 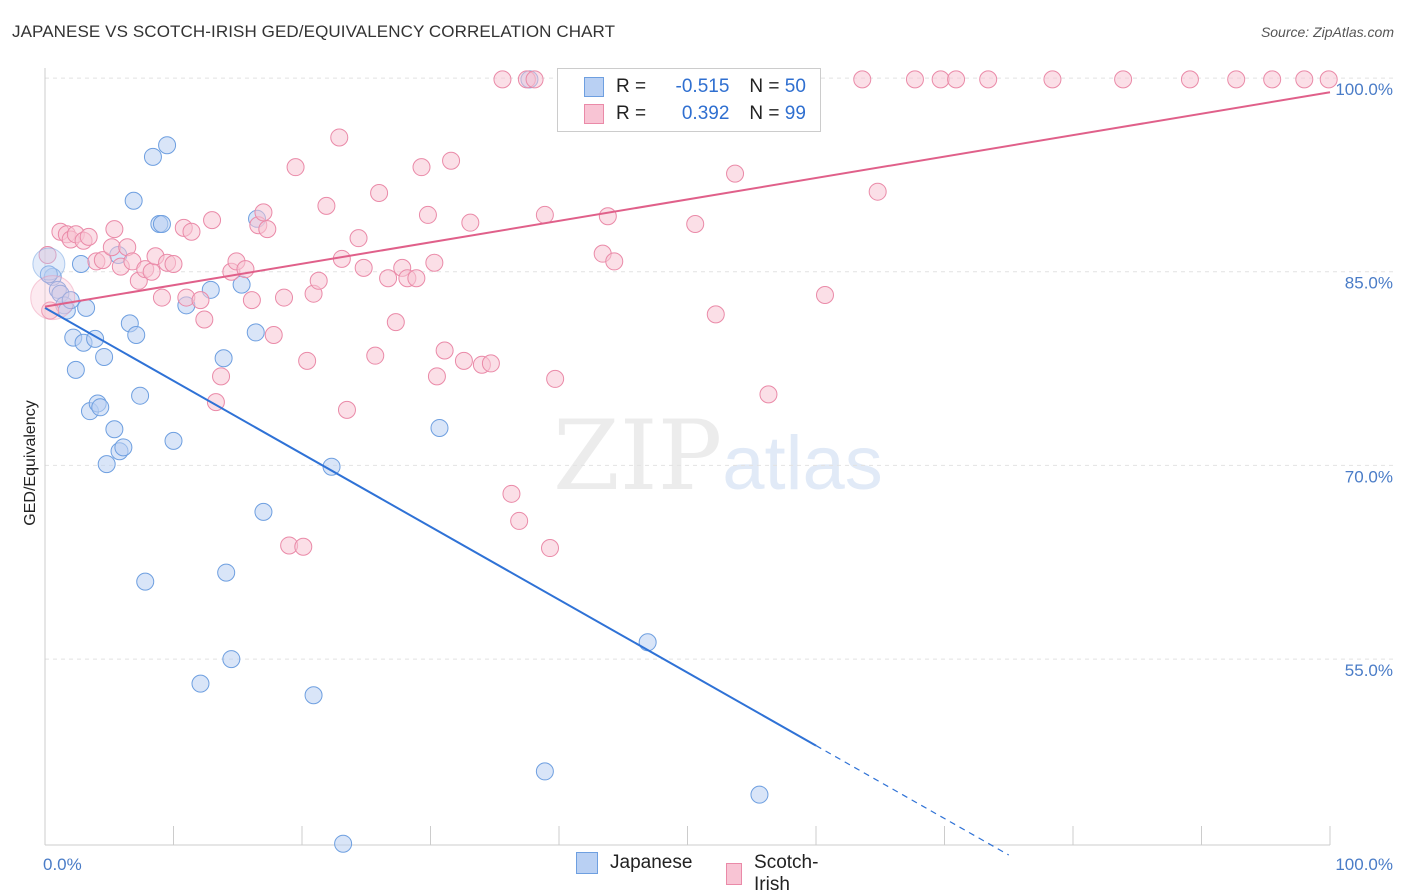 What do you see at coordinates (718, 456) in the screenshot?
I see `watermark: ZIPatlas` at bounding box center [718, 456].